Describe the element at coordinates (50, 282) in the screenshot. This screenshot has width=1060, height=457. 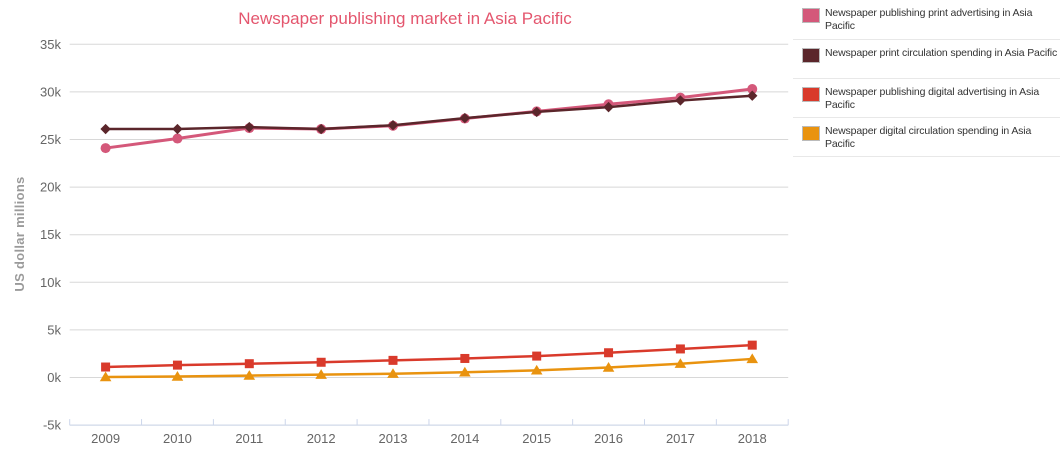
I see `y-tick-label: 10k` at that location.